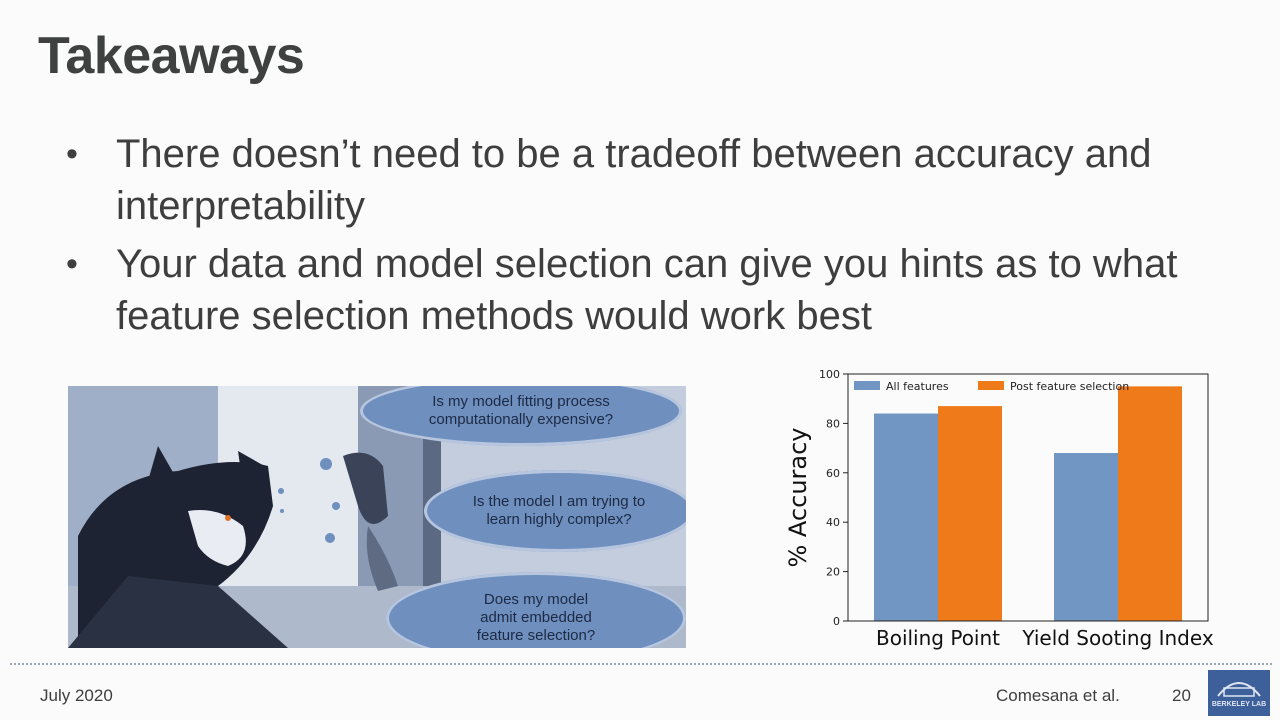  Describe the element at coordinates (938, 638) in the screenshot. I see `x-tick-label: Boiling Point` at that location.